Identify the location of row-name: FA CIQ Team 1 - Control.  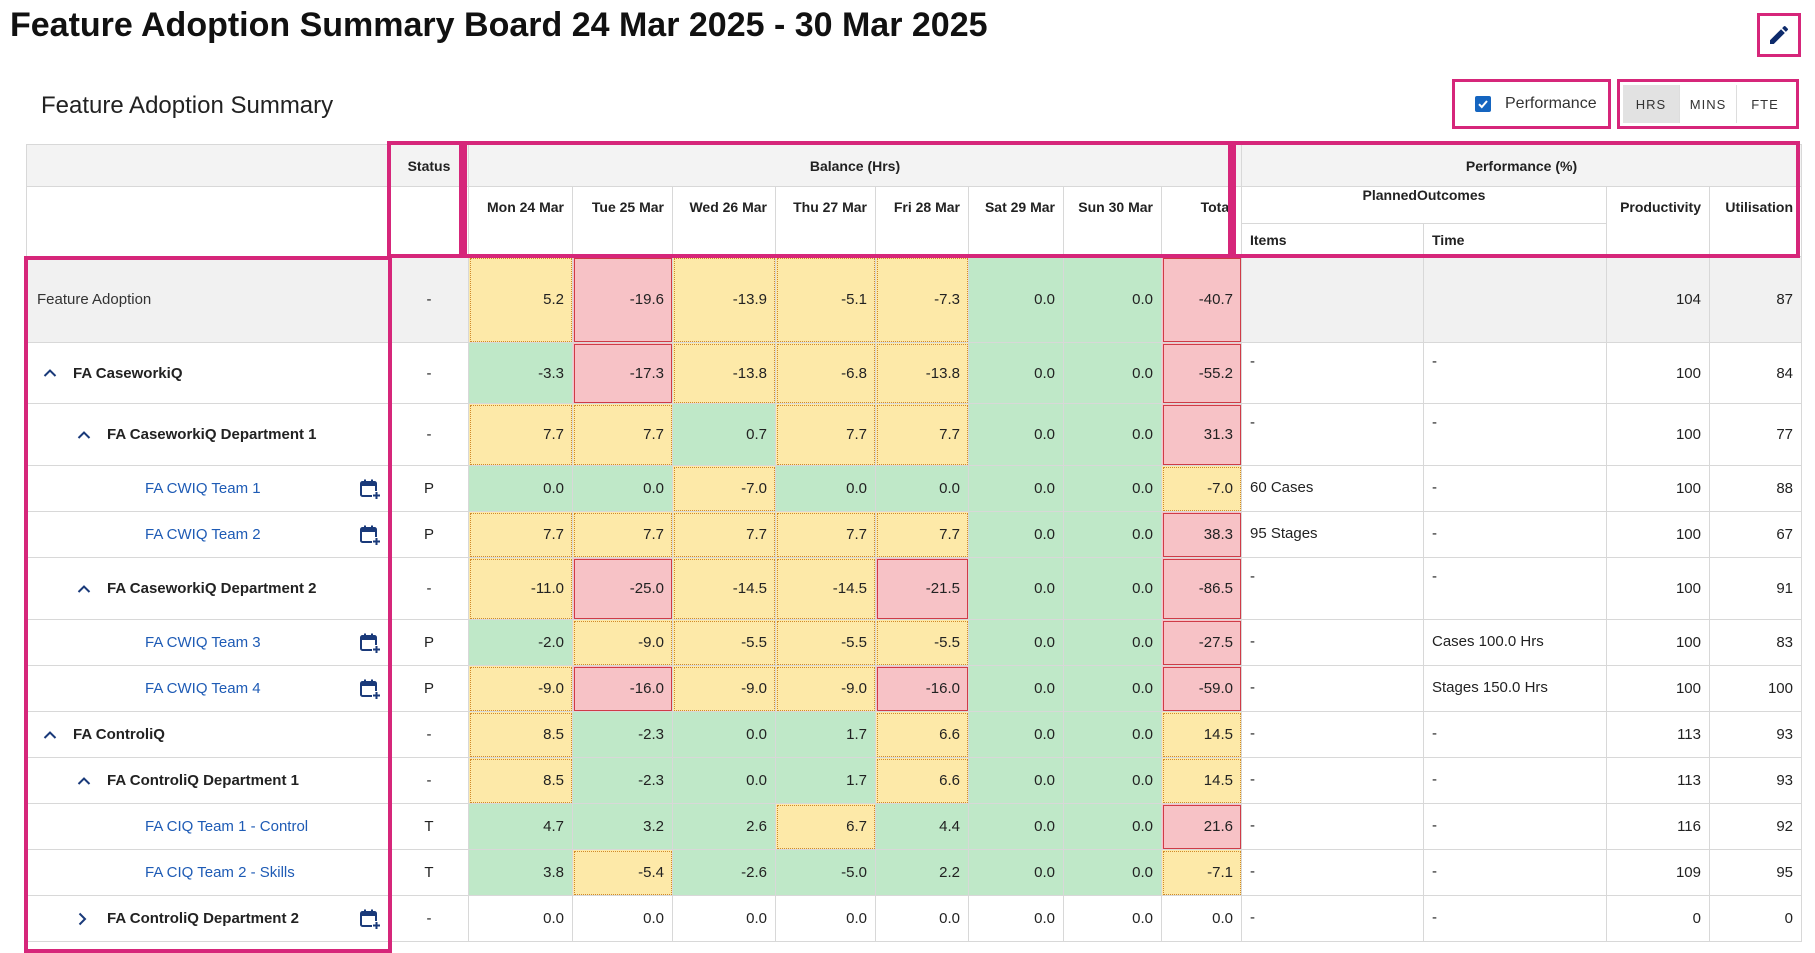
(227, 826).